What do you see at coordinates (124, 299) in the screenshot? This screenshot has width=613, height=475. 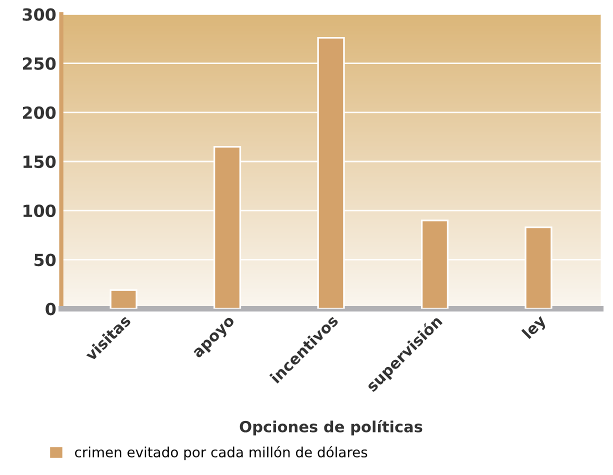 I see `bar` at bounding box center [124, 299].